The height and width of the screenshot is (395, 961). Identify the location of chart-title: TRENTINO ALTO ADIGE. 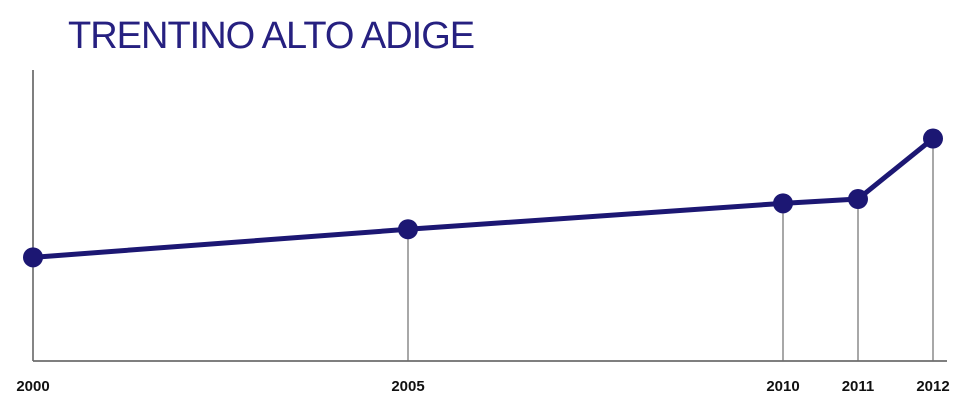
(271, 36).